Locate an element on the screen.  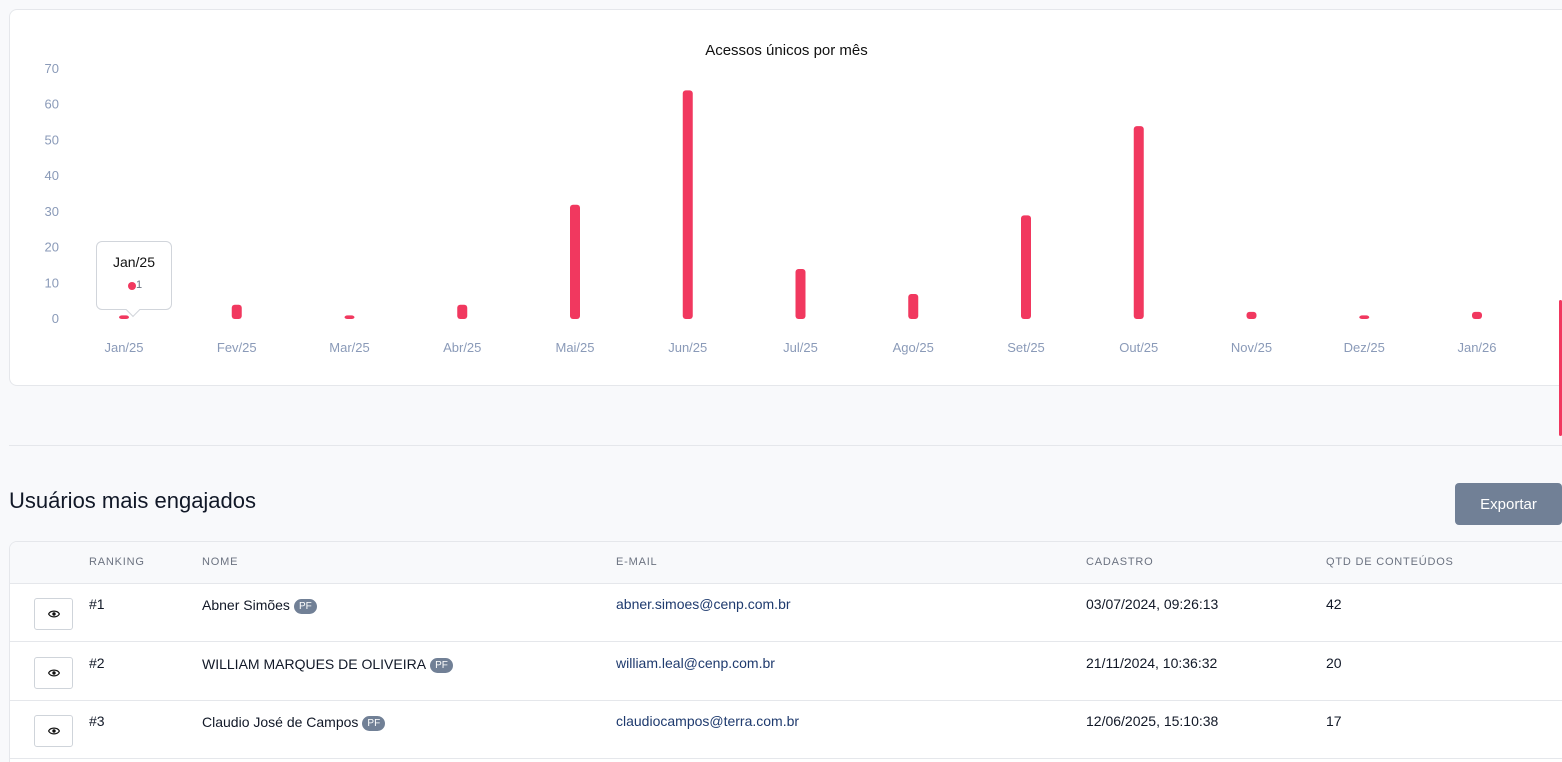
registered-cell: 12/06/2025, 15:10:38 is located at coordinates (1152, 721).